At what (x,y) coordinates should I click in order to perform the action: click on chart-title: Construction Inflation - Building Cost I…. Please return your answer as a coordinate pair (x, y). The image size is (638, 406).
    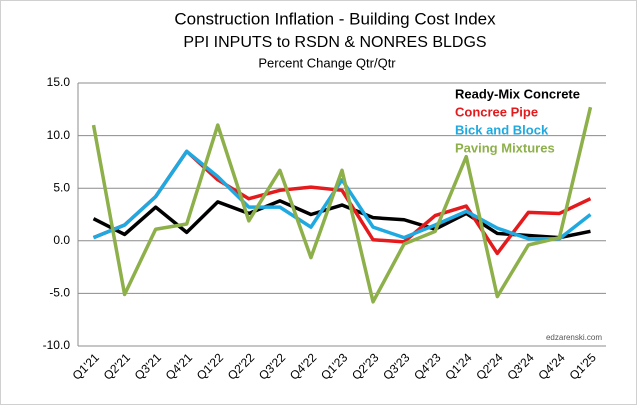
    Looking at the image, I should click on (335, 18).